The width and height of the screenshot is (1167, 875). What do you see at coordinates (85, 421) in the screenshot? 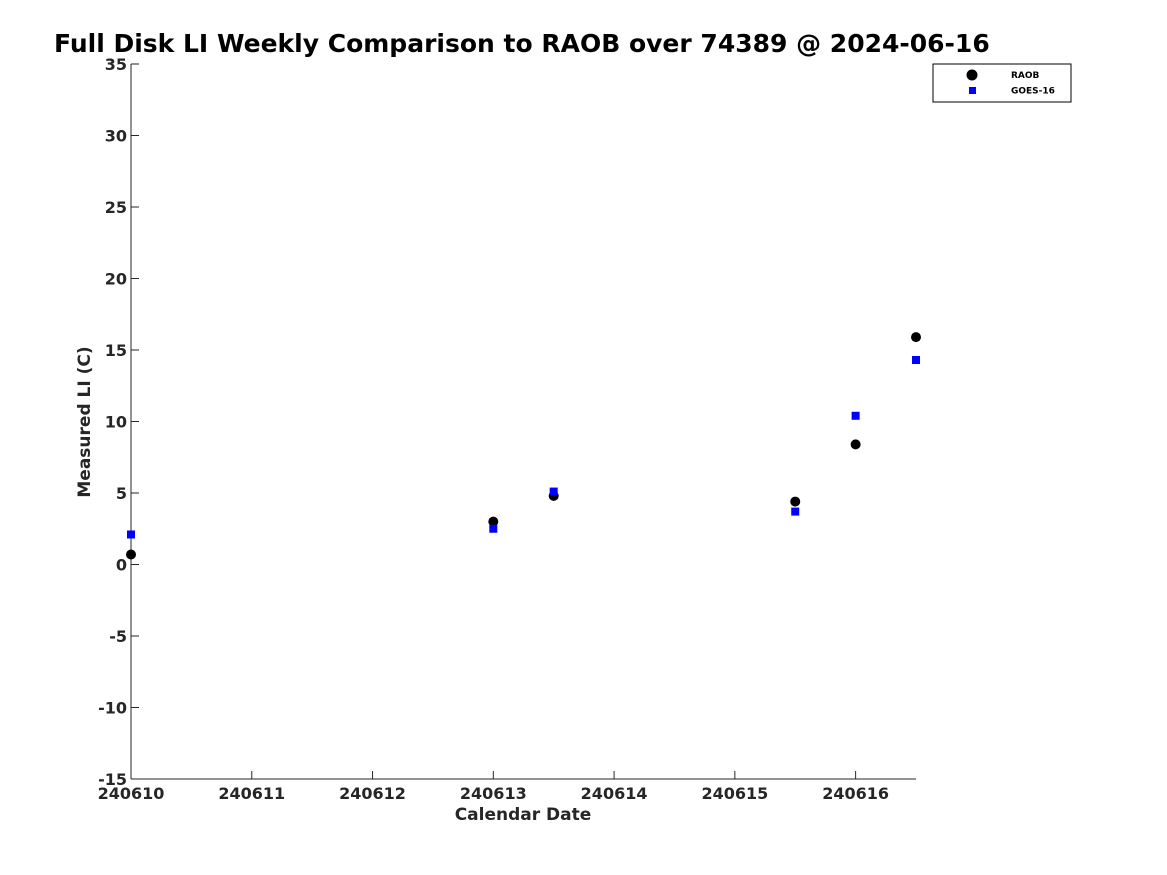
I see `y-axis-label: Measured LI (C)` at bounding box center [85, 421].